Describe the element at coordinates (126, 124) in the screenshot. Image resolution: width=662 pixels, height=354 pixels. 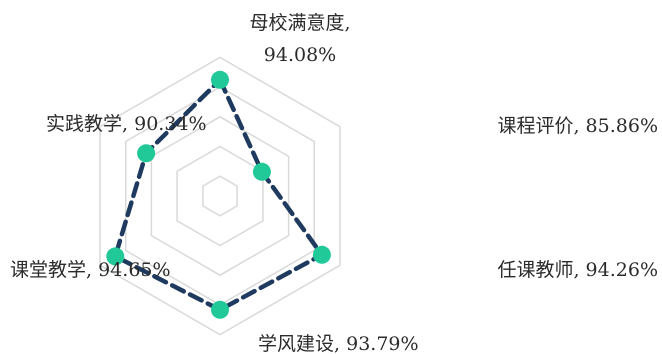
I see `label-practical-teaching: 实践教学, 90.34%` at that location.